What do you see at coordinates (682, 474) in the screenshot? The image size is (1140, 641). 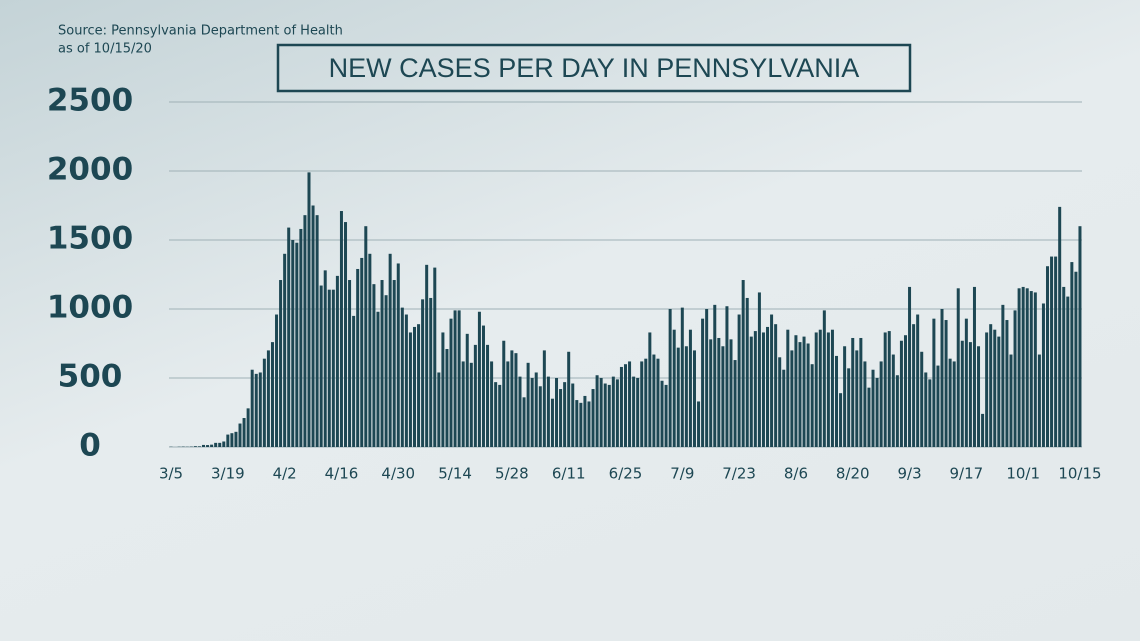 I see `x-tick-label: 7/9` at bounding box center [682, 474].